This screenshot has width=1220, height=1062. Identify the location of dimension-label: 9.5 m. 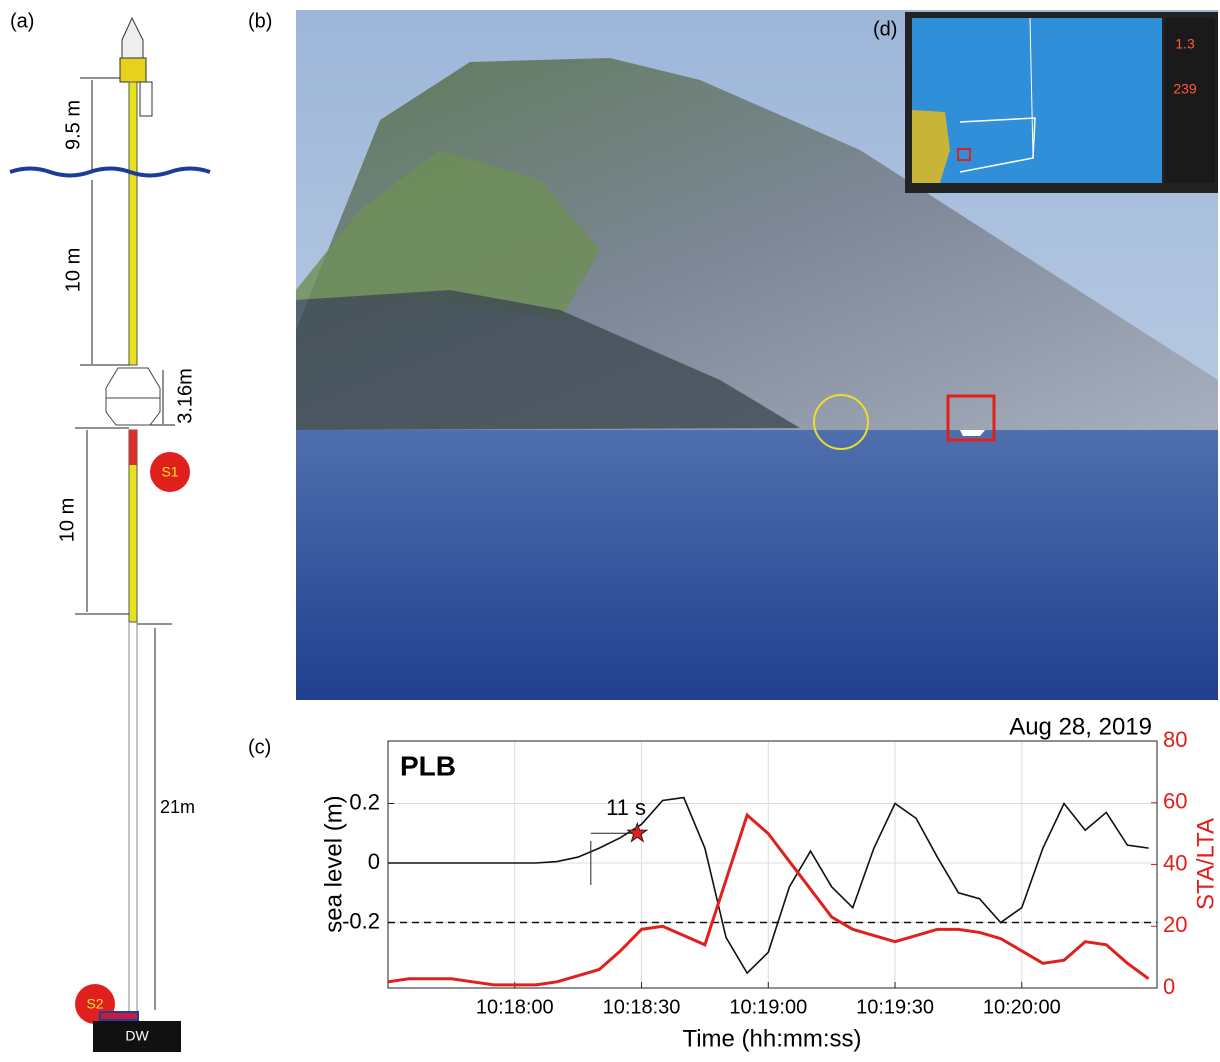
(73, 125).